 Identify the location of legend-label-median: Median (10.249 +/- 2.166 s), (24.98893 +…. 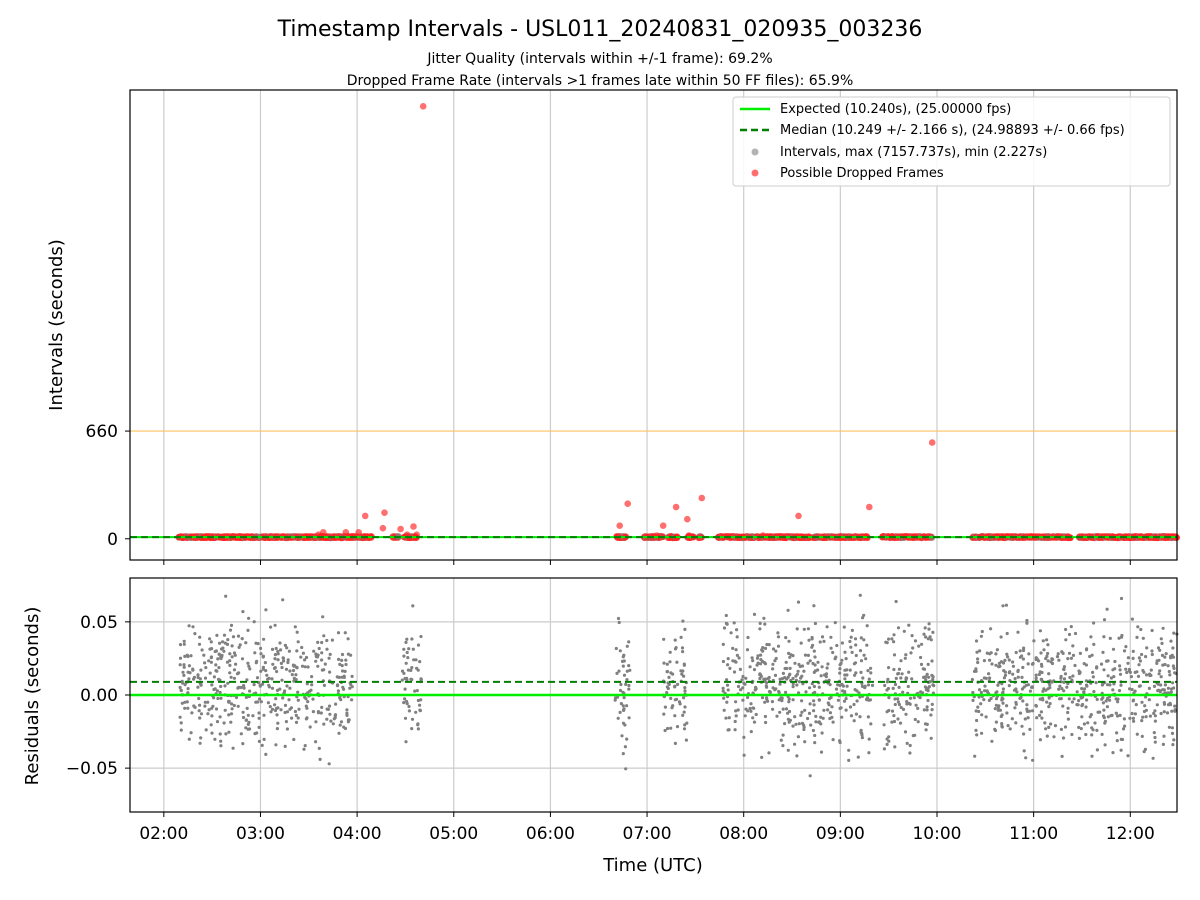
(952, 130).